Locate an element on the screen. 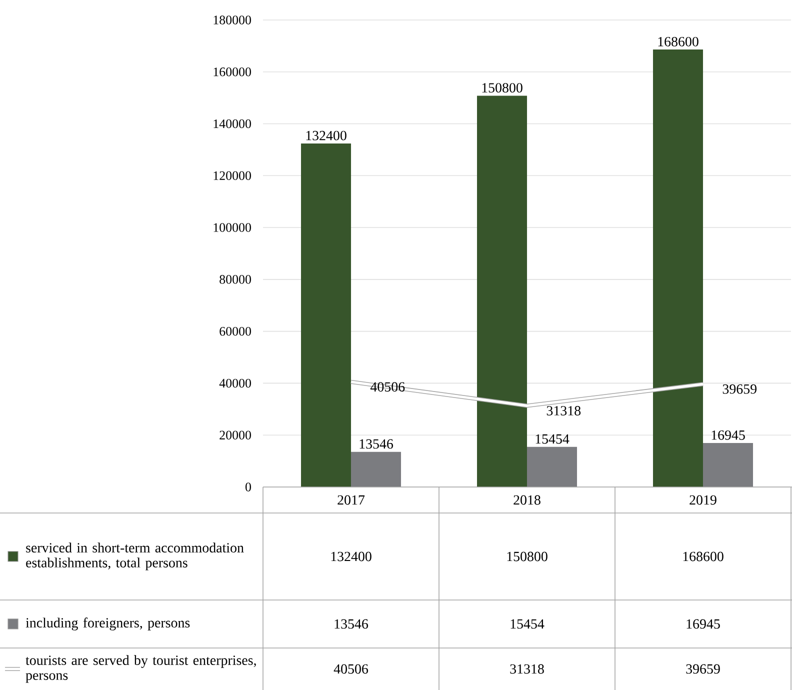 The image size is (792, 690). x-tick-label: 2017 is located at coordinates (351, 500).